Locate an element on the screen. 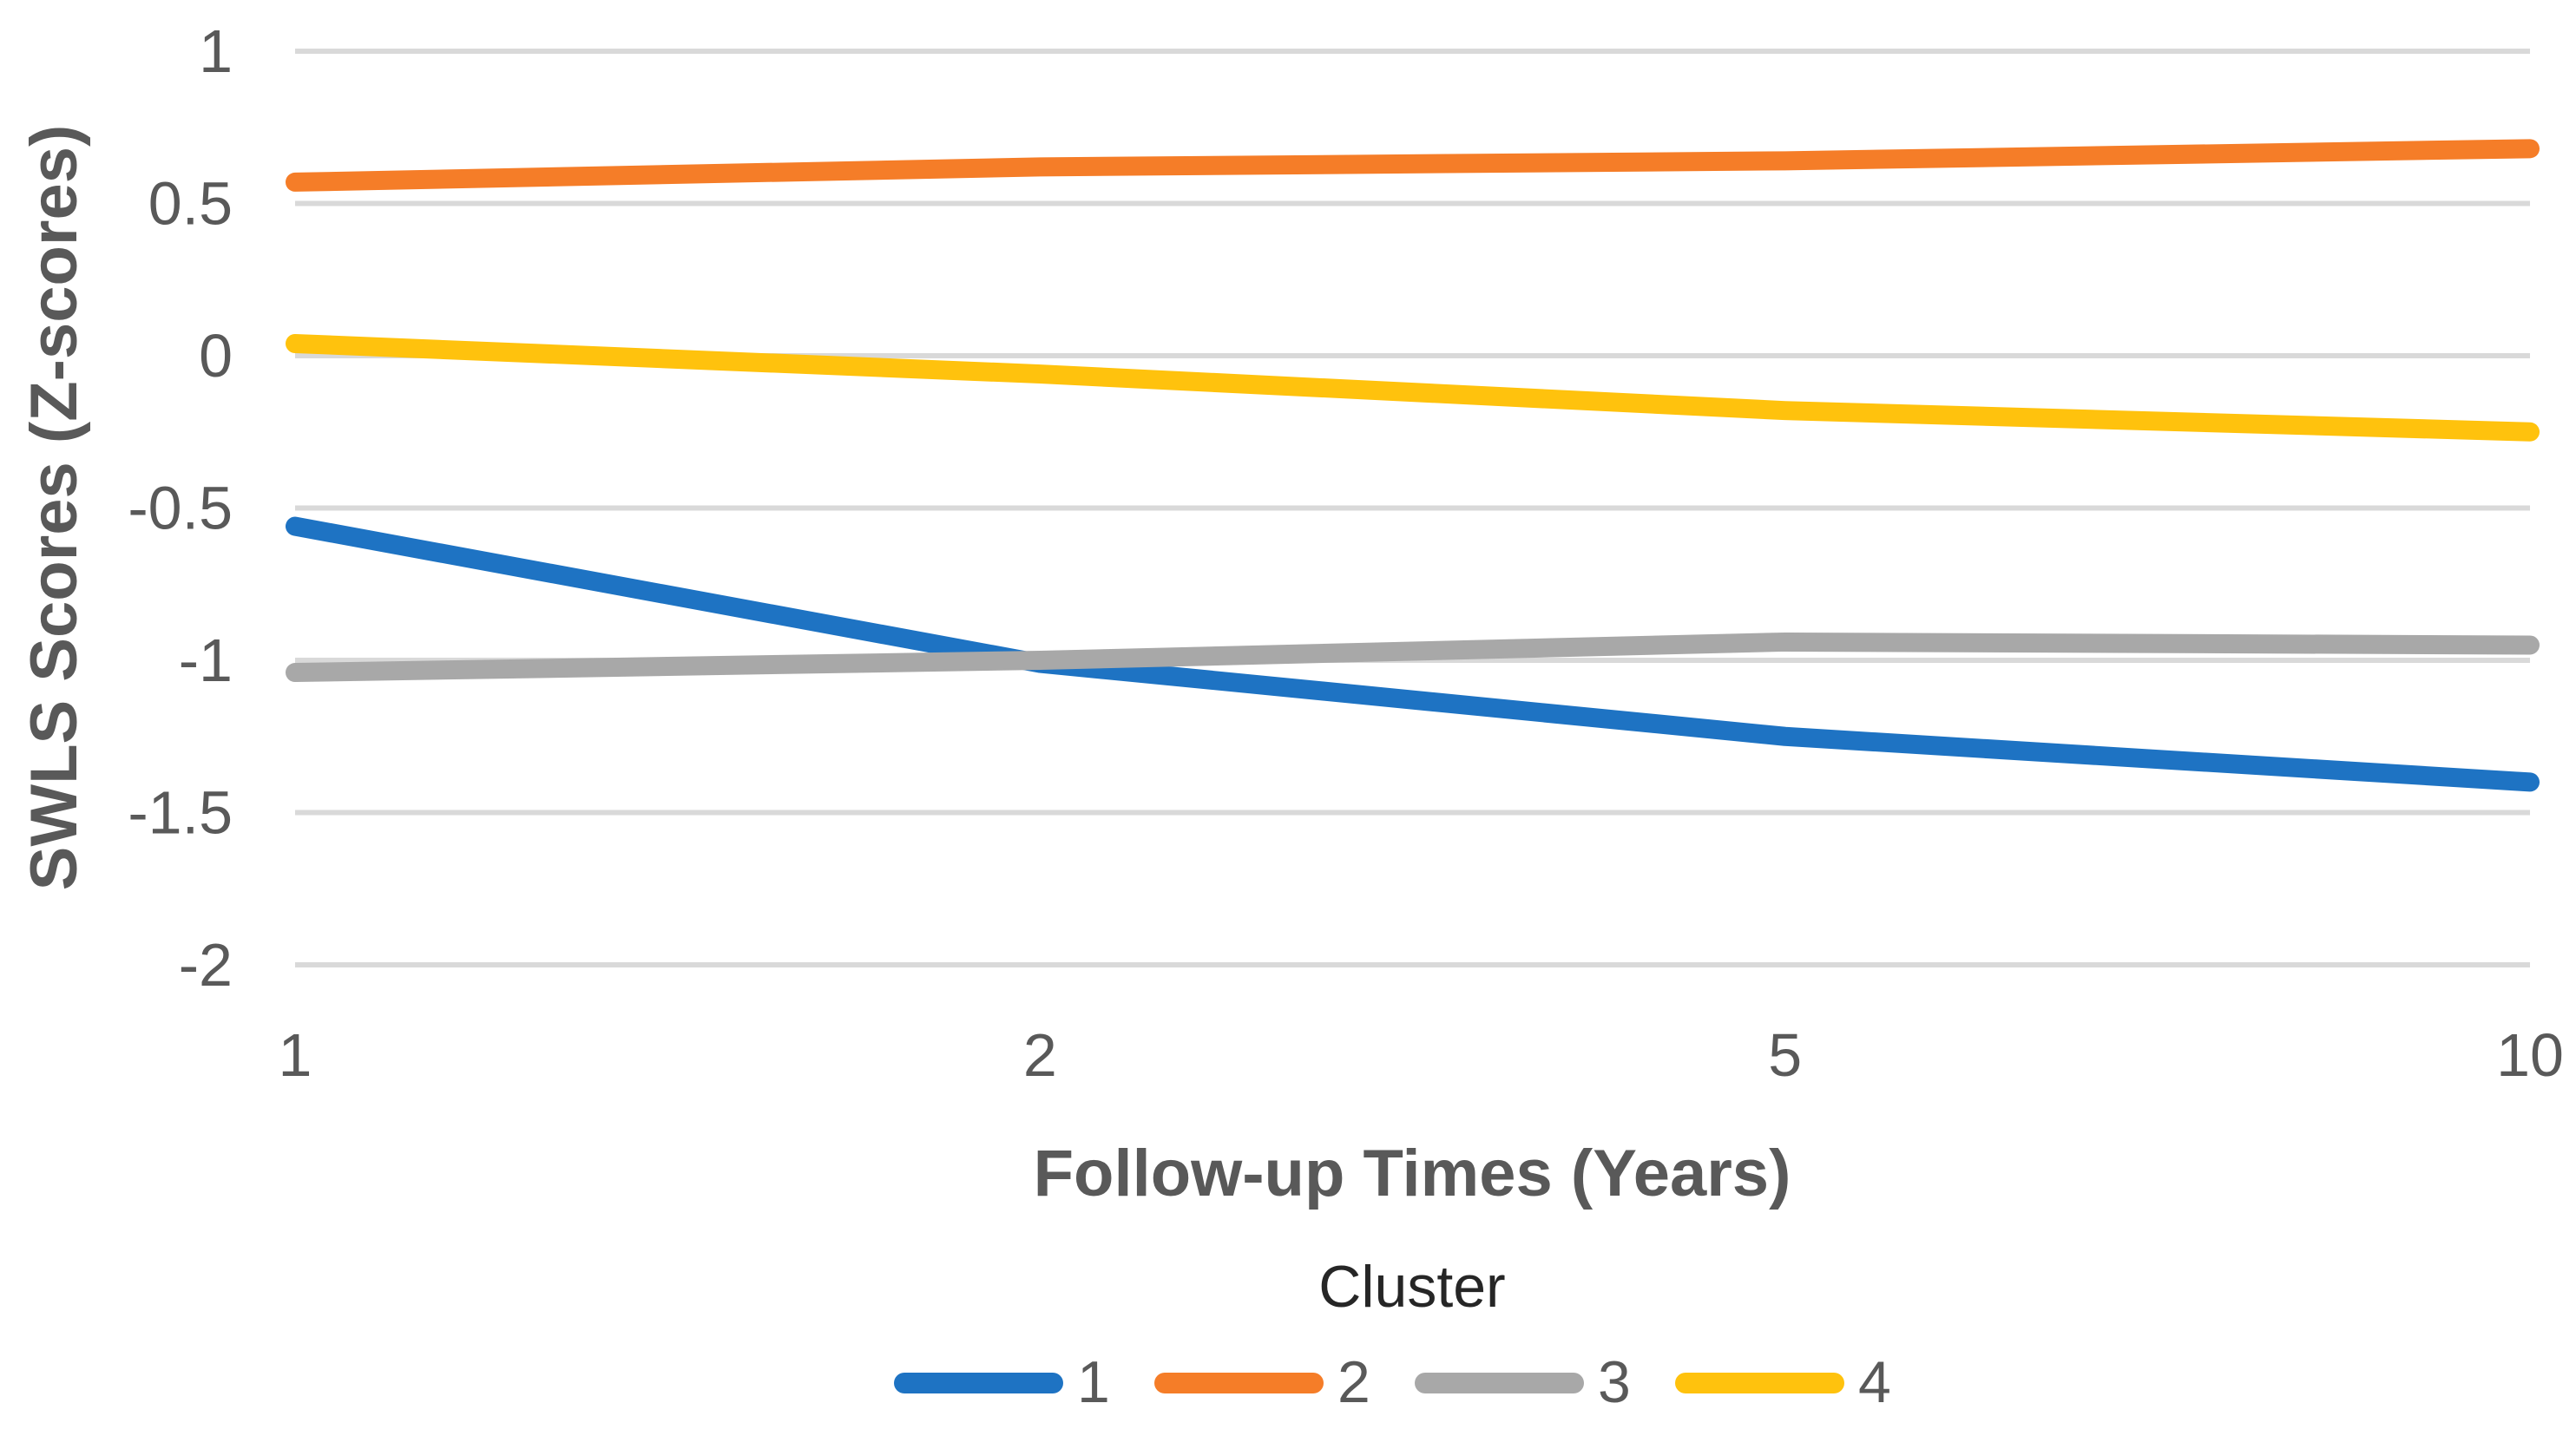  x-axis-title: Follow-up Times (Years) is located at coordinates (1412, 1173).